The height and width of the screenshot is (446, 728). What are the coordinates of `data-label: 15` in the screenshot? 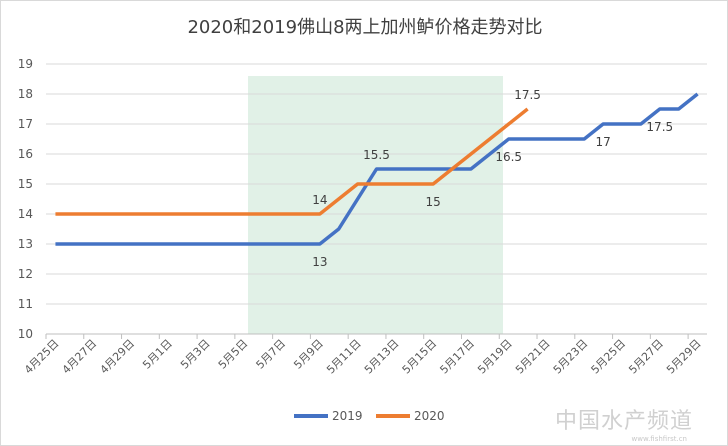 It's located at (433, 202).